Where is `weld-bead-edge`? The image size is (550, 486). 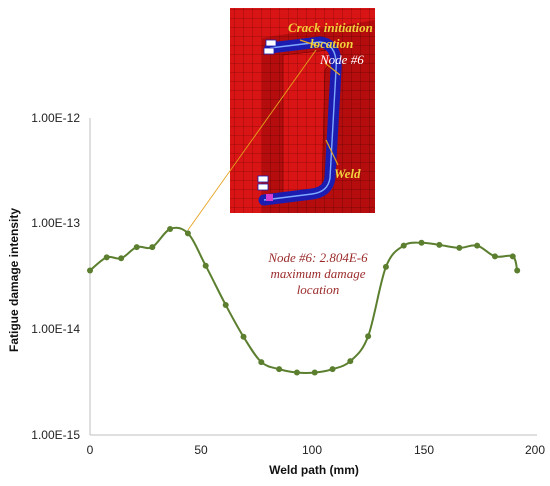
weld-bead-edge is located at coordinates (300, 121).